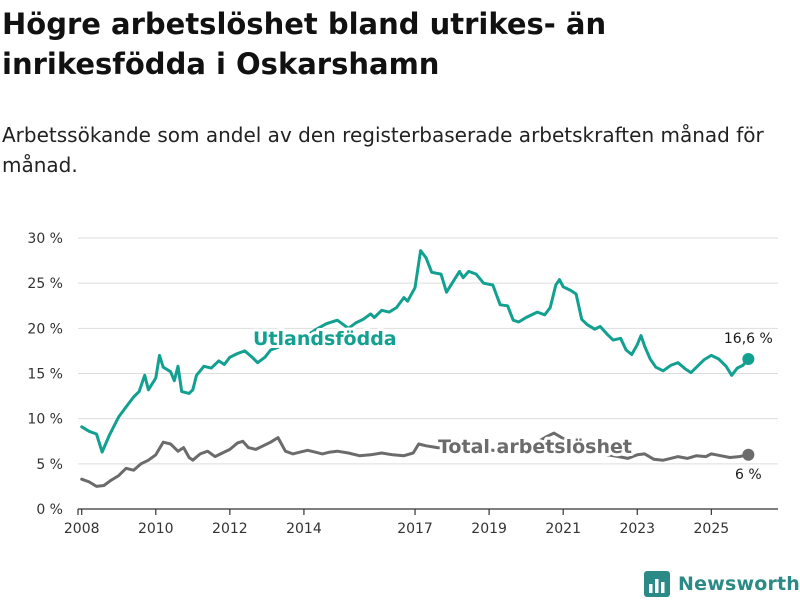 The image size is (800, 600). What do you see at coordinates (45, 239) in the screenshot?
I see `y-tick-label: 30 %` at bounding box center [45, 239].